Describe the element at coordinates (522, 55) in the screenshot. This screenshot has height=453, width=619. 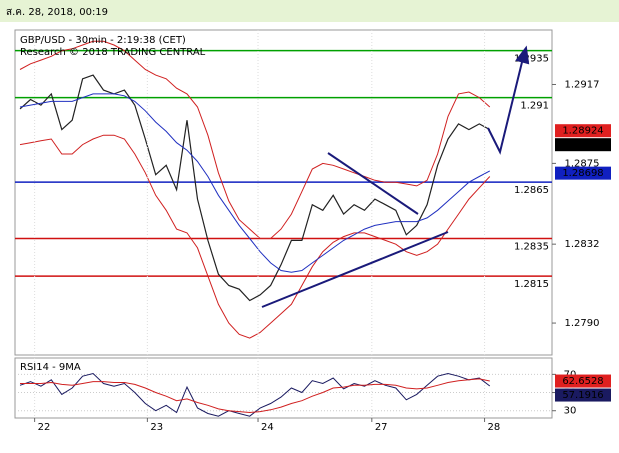
I see `arrow-head` at that location.